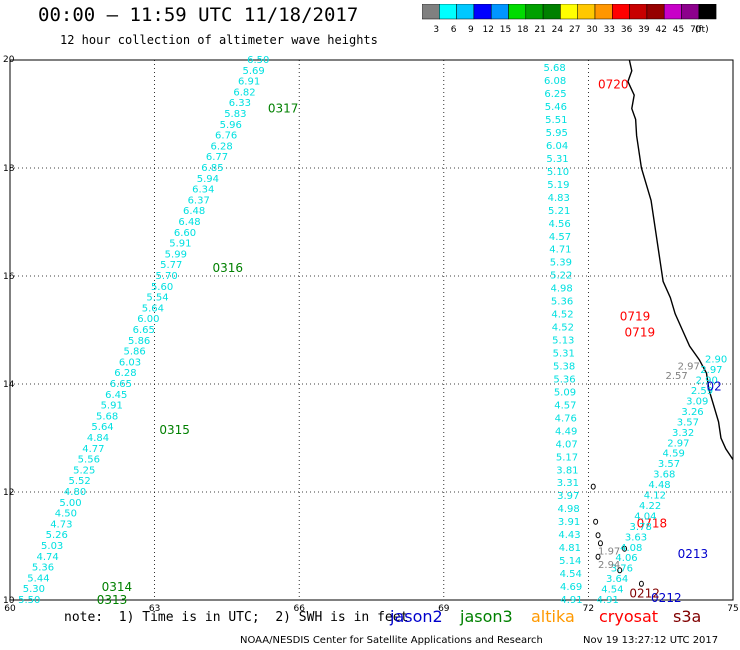  I want to click on swh-value-label: 4.76, so click(566, 418).